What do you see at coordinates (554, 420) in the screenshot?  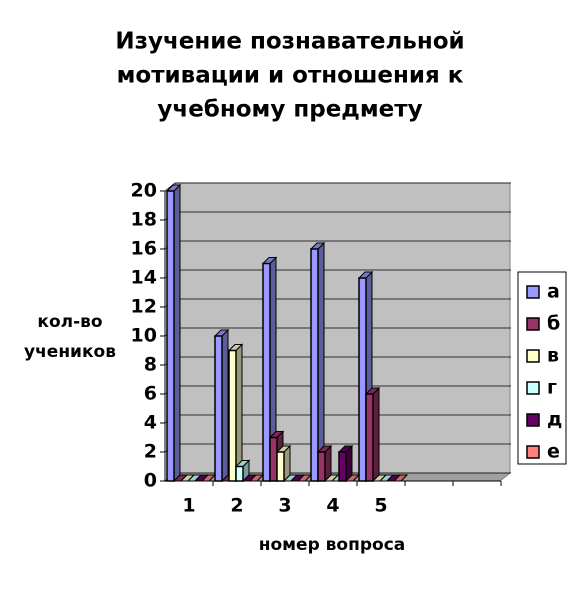 I see `legend-label: д` at bounding box center [554, 420].